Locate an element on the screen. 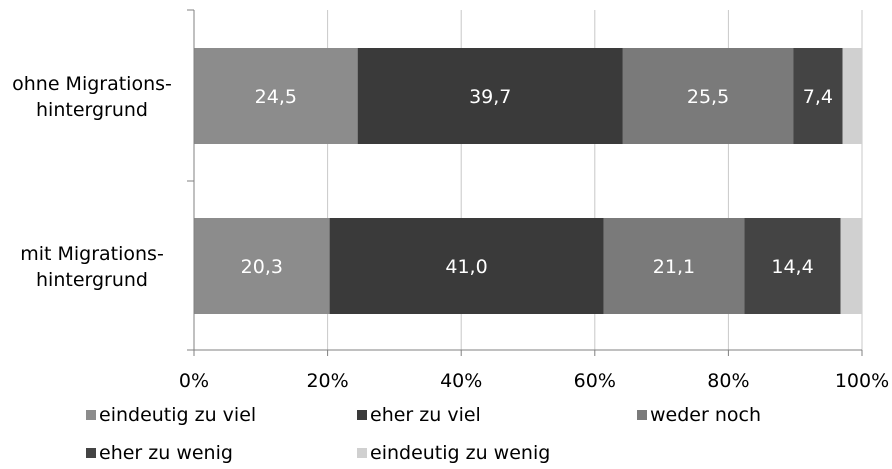 The width and height of the screenshot is (892, 469). data-label: 24,5 is located at coordinates (276, 97).